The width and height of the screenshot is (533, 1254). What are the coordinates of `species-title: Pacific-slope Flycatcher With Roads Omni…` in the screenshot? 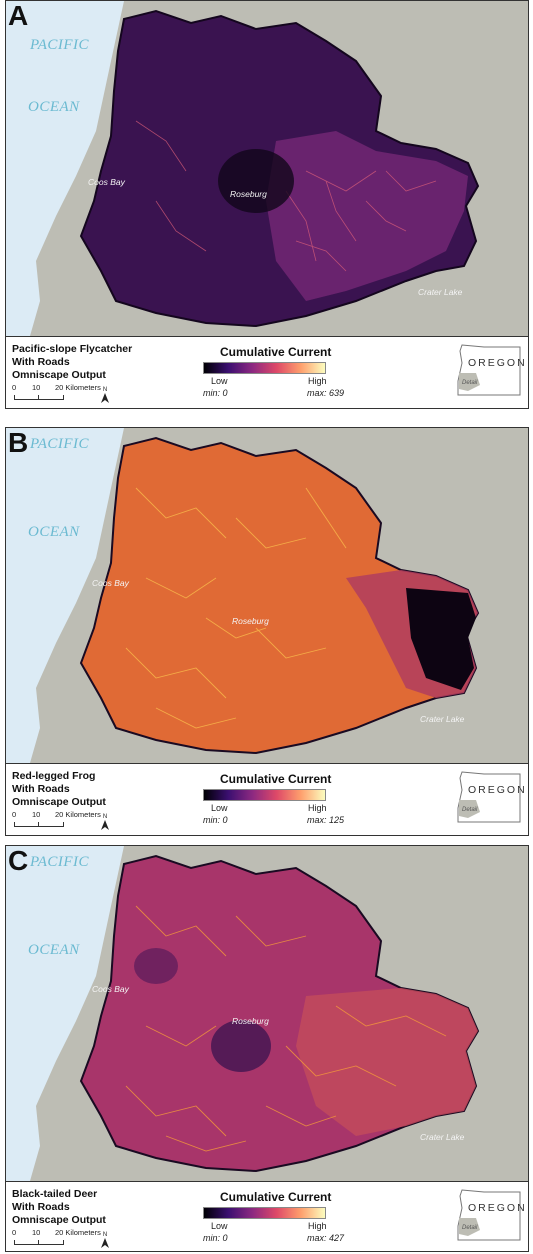 It's located at (72, 362).